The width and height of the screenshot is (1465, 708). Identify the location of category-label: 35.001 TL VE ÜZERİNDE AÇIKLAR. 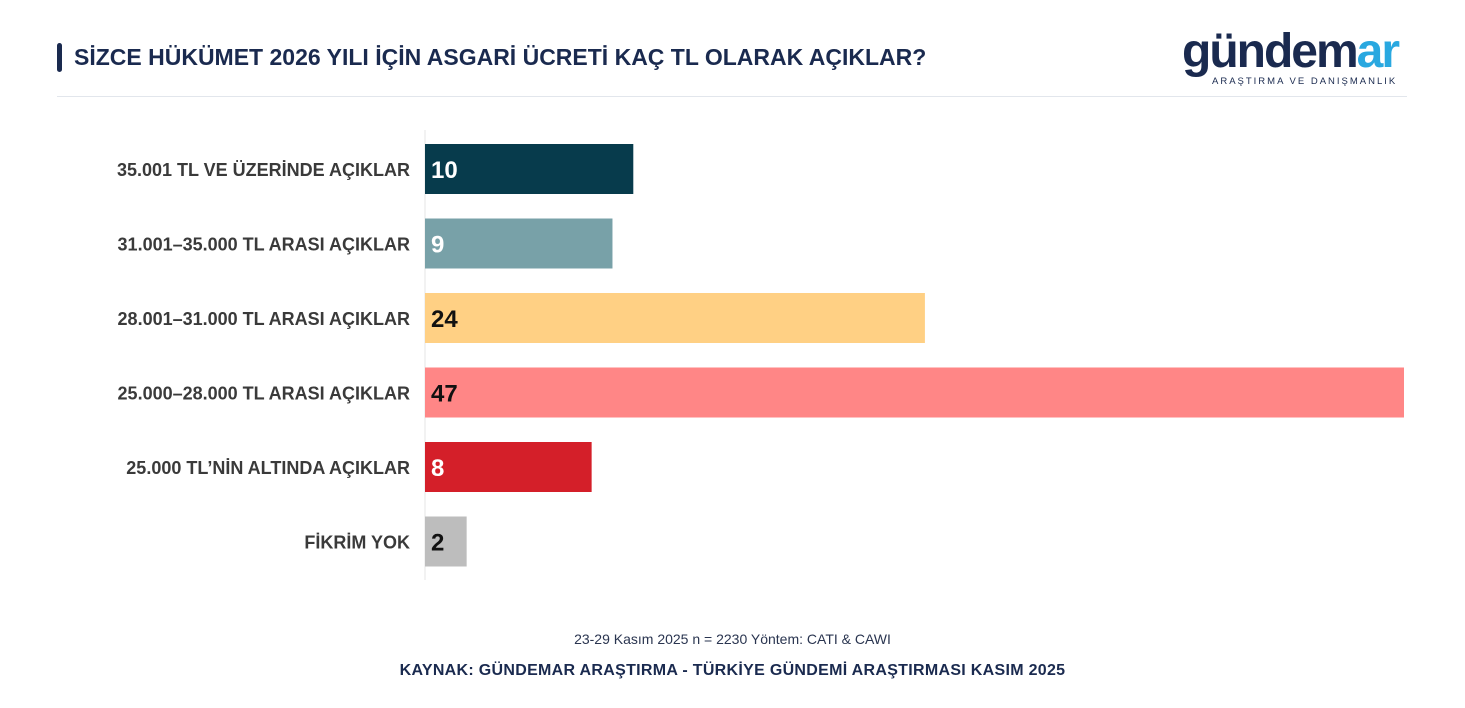
(263, 170).